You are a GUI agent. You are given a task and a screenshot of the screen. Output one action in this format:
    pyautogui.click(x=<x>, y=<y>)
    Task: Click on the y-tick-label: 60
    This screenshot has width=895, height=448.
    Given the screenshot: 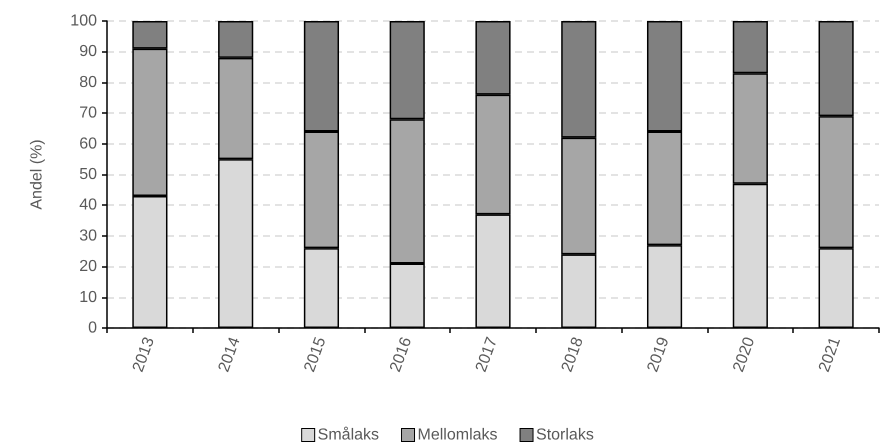 What is the action you would take?
    pyautogui.click(x=88, y=143)
    